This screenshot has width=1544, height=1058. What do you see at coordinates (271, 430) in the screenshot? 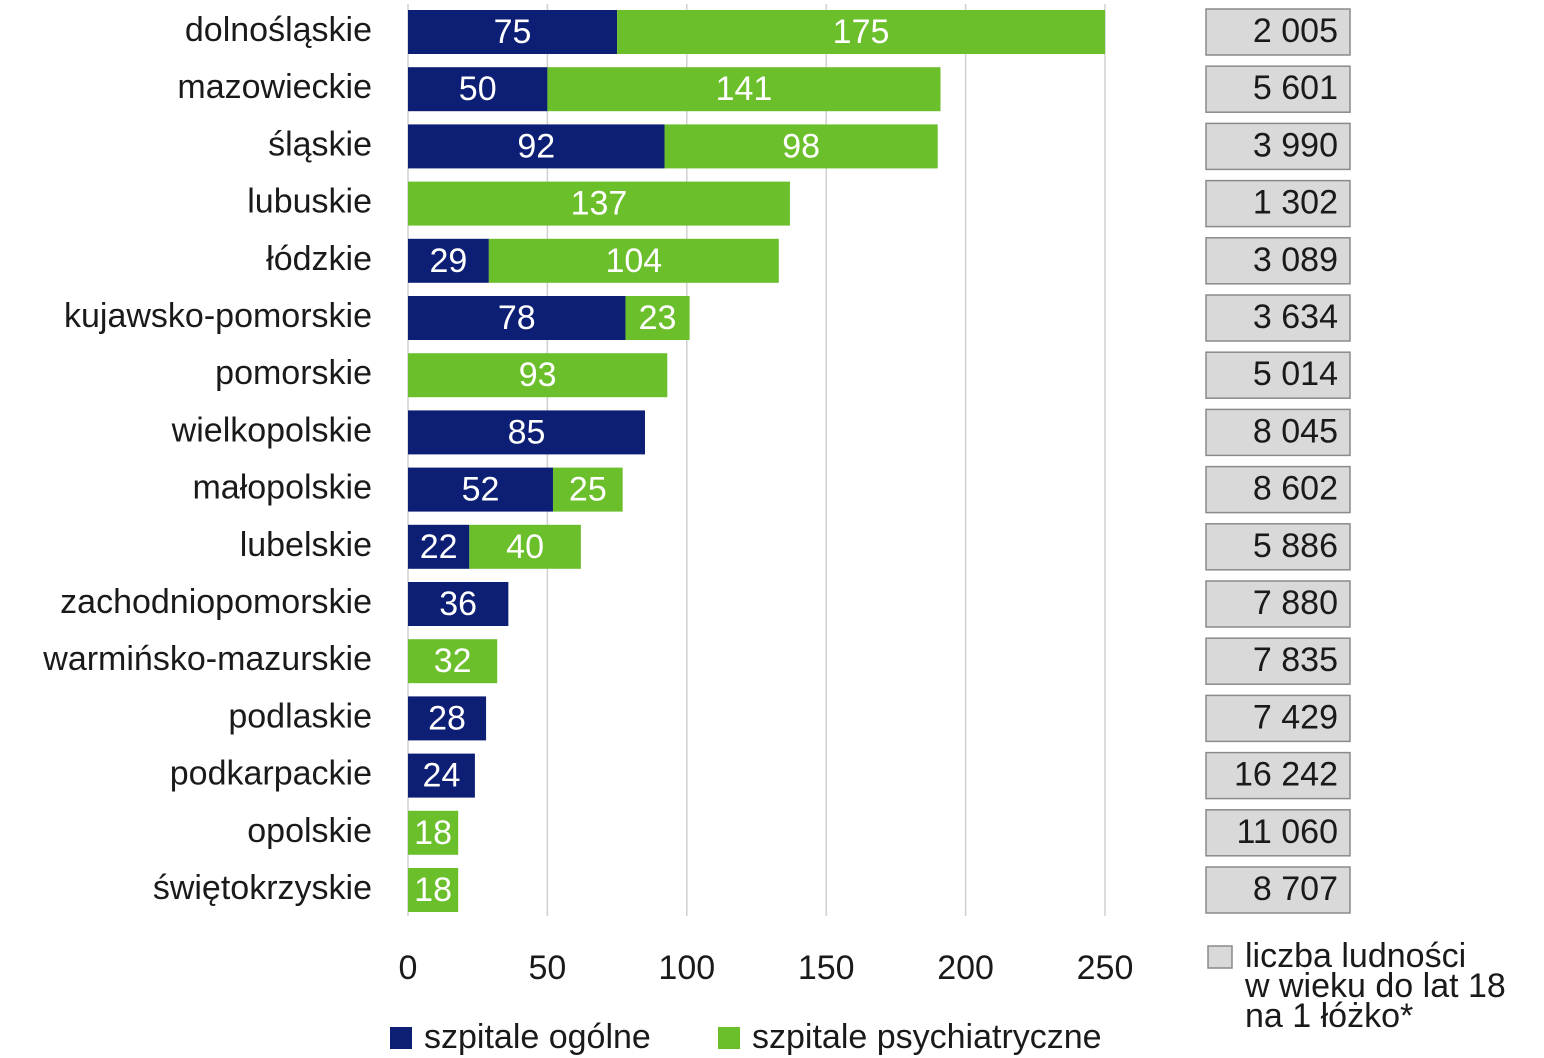
I see `y-tick-label: wielkopolskie` at bounding box center [271, 430].